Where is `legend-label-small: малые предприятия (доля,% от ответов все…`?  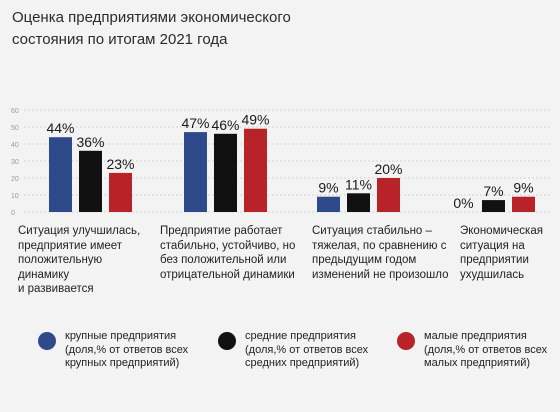 legend-label-small: малые предприятия (доля,% от ответов все… is located at coordinates (486, 349).